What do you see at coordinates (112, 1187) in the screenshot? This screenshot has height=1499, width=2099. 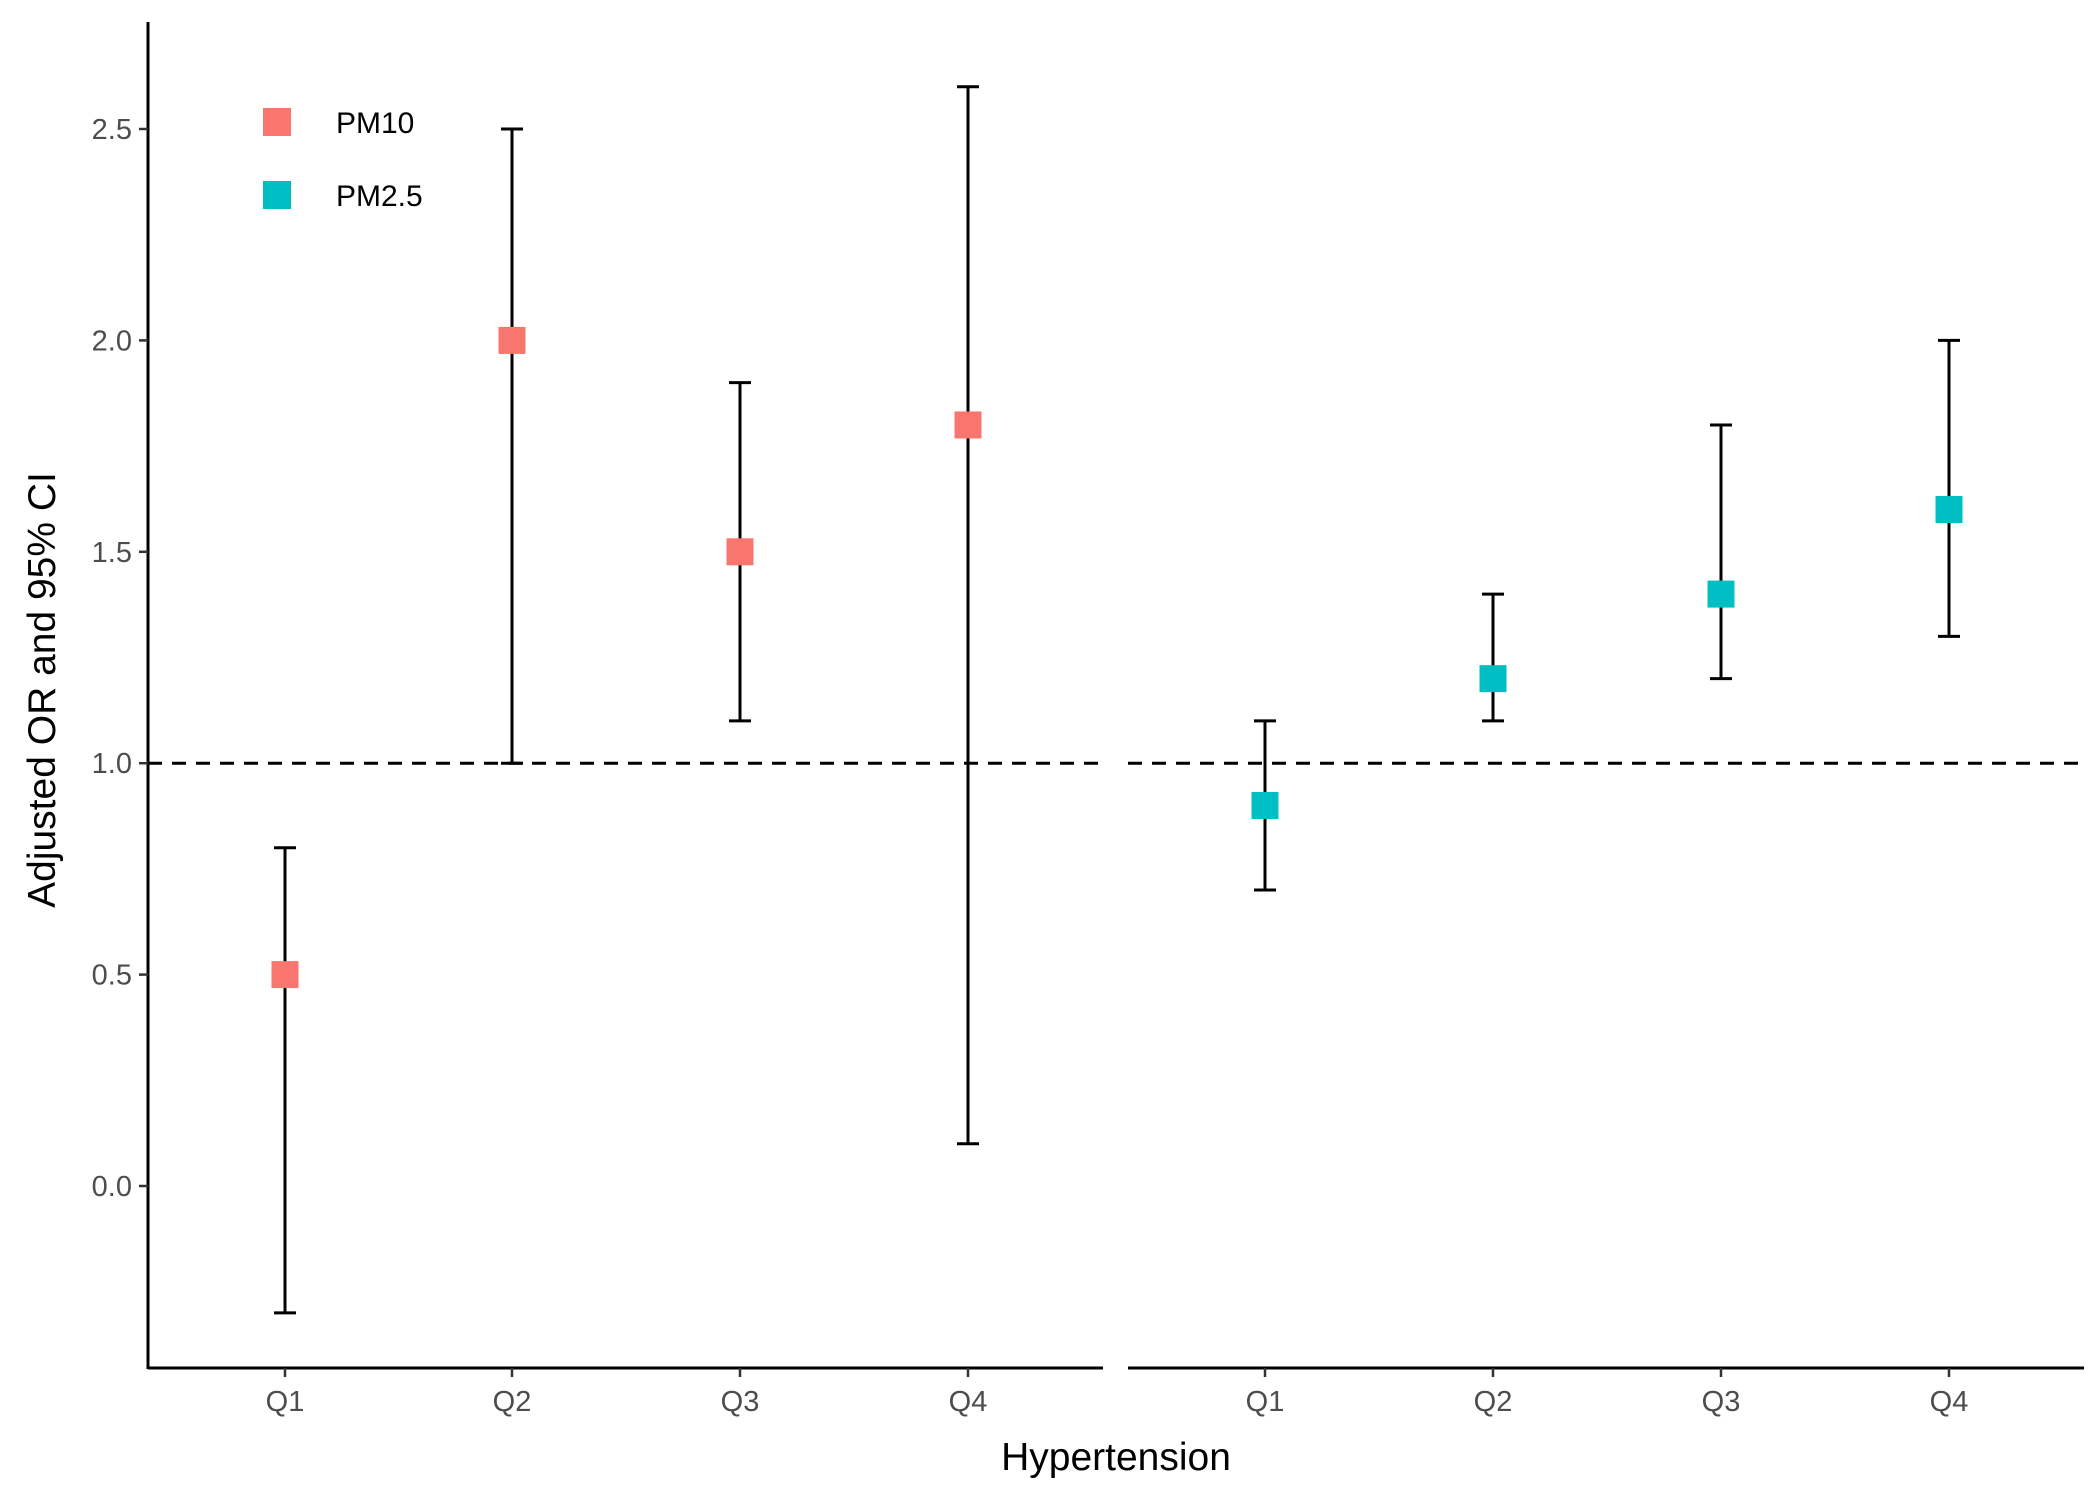 I see `y-tick-label: 0.0` at bounding box center [112, 1187].